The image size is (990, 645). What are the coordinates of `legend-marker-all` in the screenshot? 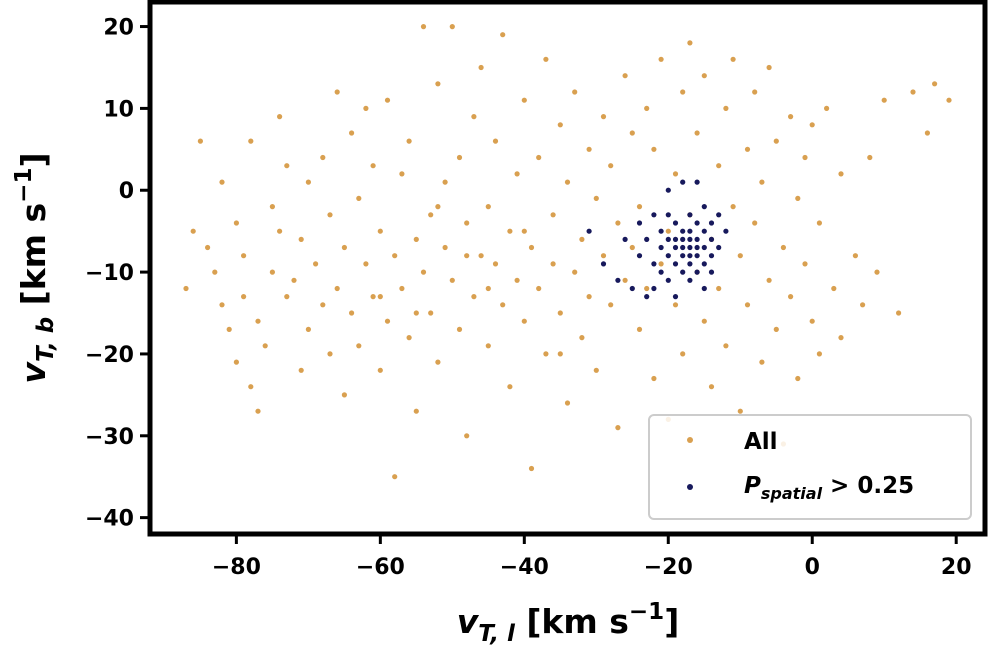 It's located at (690, 440).